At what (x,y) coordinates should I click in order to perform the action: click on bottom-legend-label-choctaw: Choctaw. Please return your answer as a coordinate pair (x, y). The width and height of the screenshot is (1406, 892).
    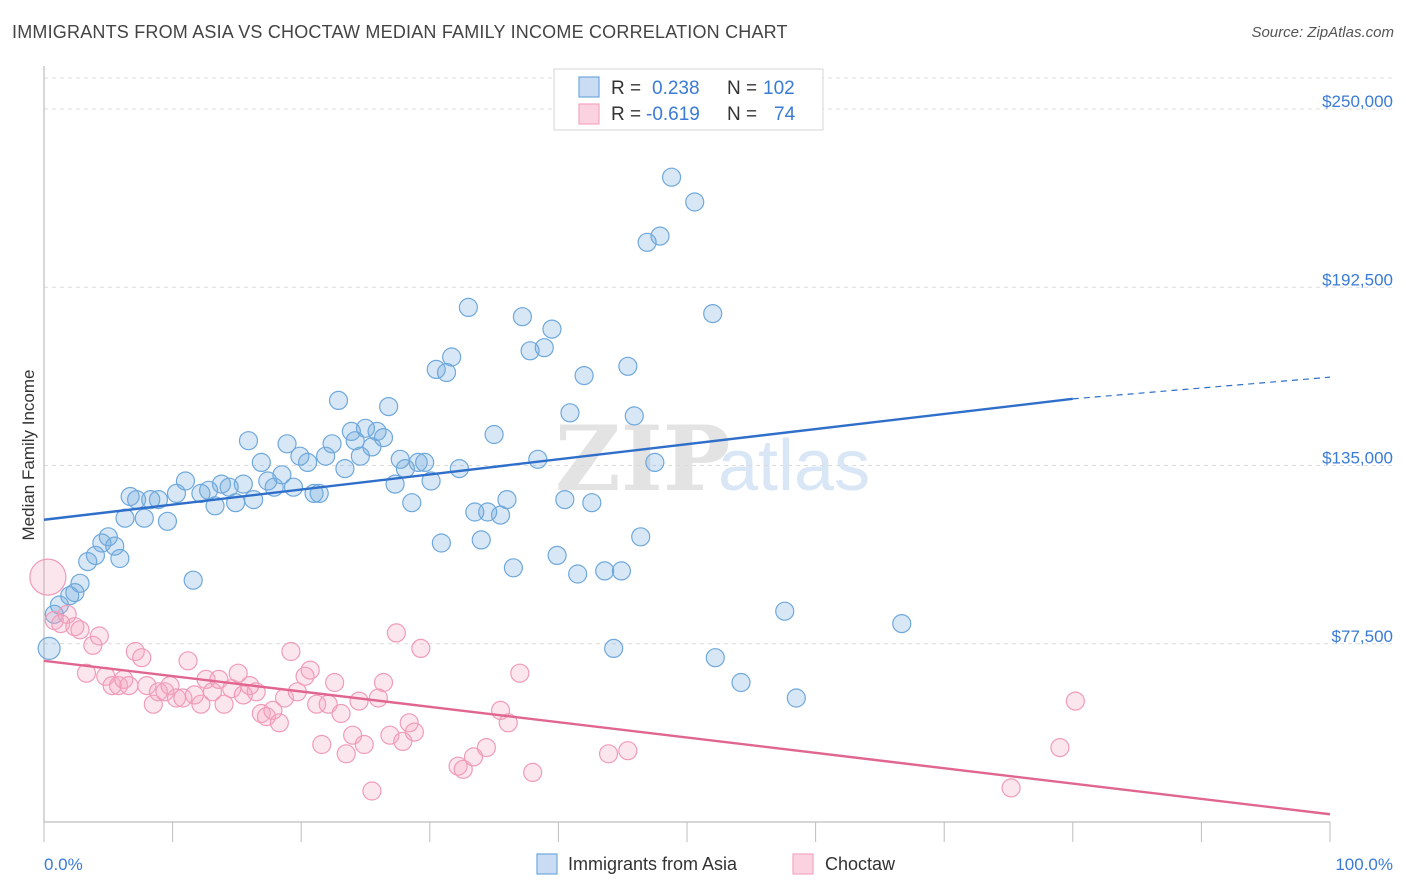
    Looking at the image, I should click on (860, 864).